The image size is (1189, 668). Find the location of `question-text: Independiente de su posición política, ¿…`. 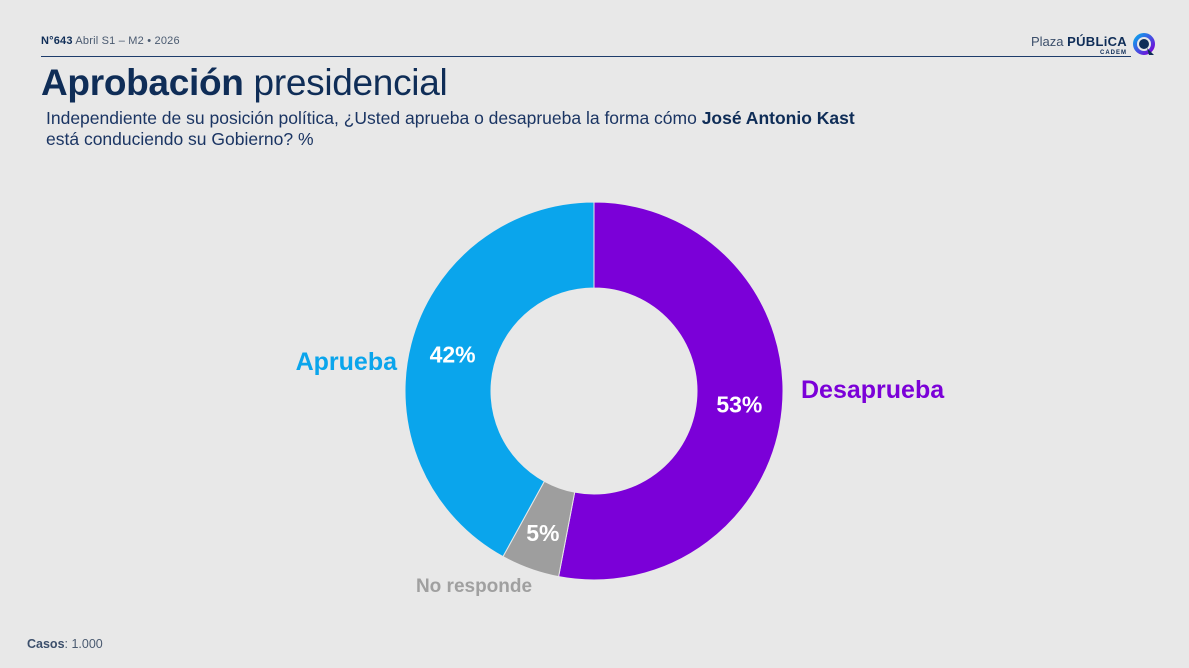

question-text: Independiente de su posición política, ¿… is located at coordinates (526, 129).